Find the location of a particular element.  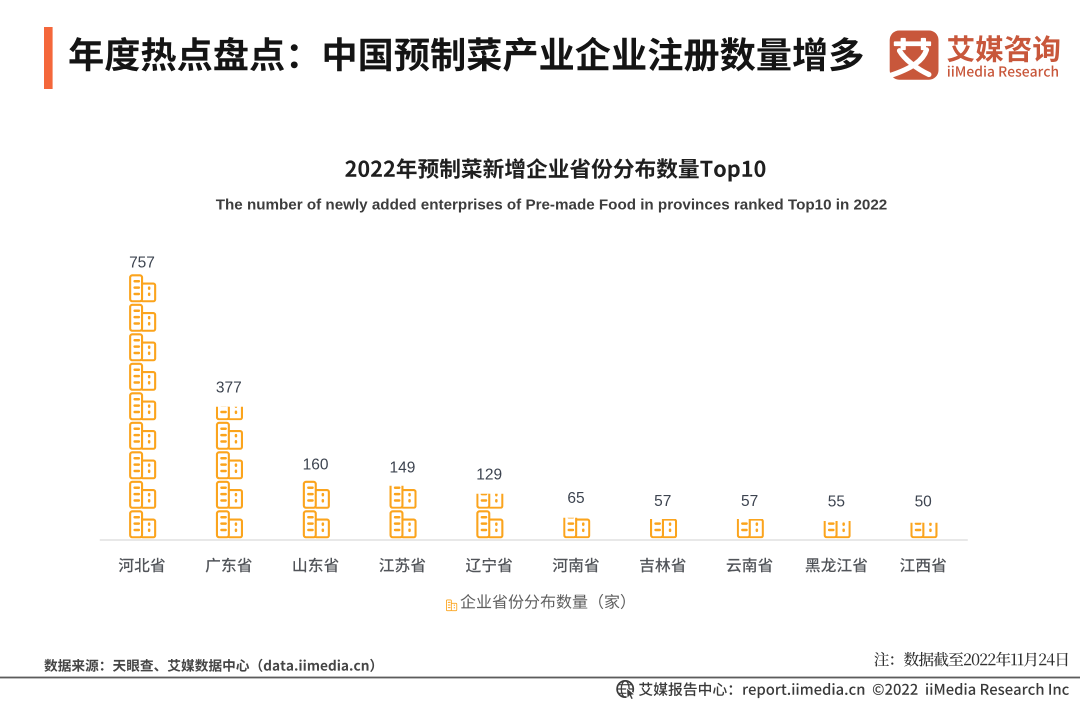

svg-text: 160 is located at coordinates (316, 465).